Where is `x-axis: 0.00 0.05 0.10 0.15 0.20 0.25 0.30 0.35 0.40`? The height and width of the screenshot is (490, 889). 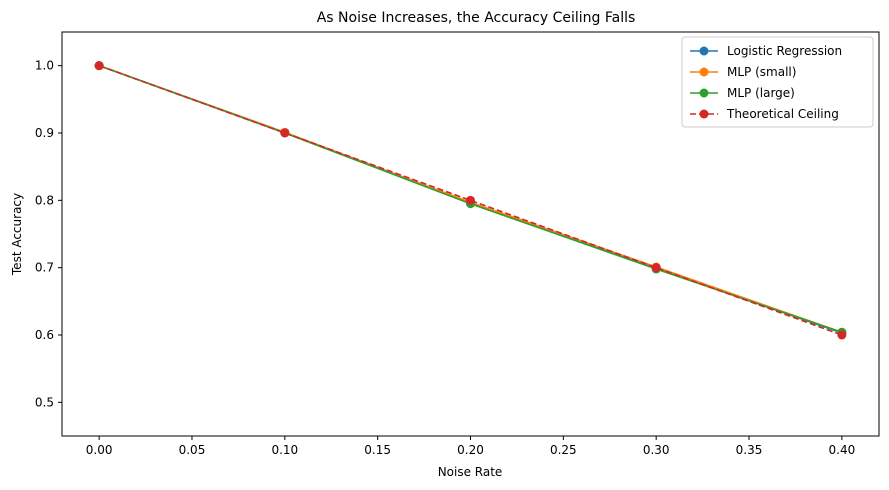
x-axis: 0.00 0.05 0.10 0.15 0.20 0.25 0.30 0.35 0.40 is located at coordinates (470, 446).